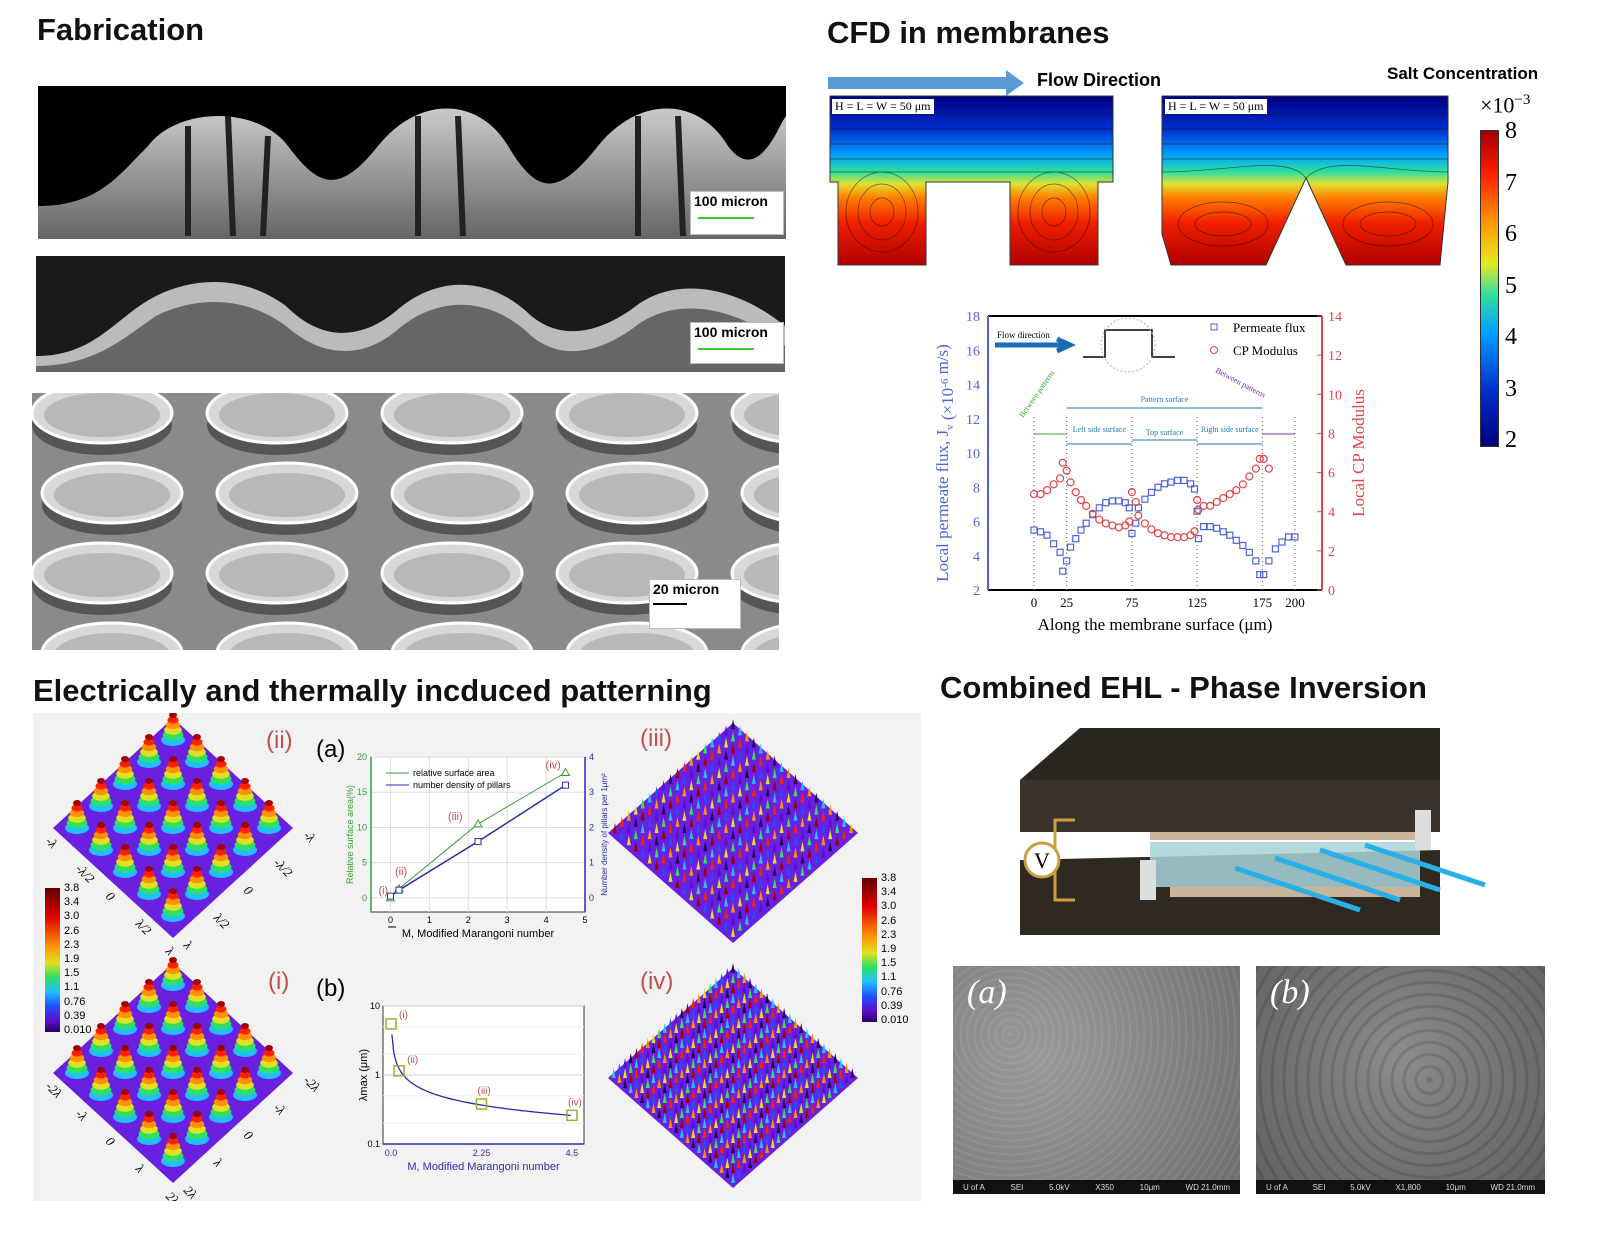  I want to click on y2-tick-label: 3, so click(591, 792).